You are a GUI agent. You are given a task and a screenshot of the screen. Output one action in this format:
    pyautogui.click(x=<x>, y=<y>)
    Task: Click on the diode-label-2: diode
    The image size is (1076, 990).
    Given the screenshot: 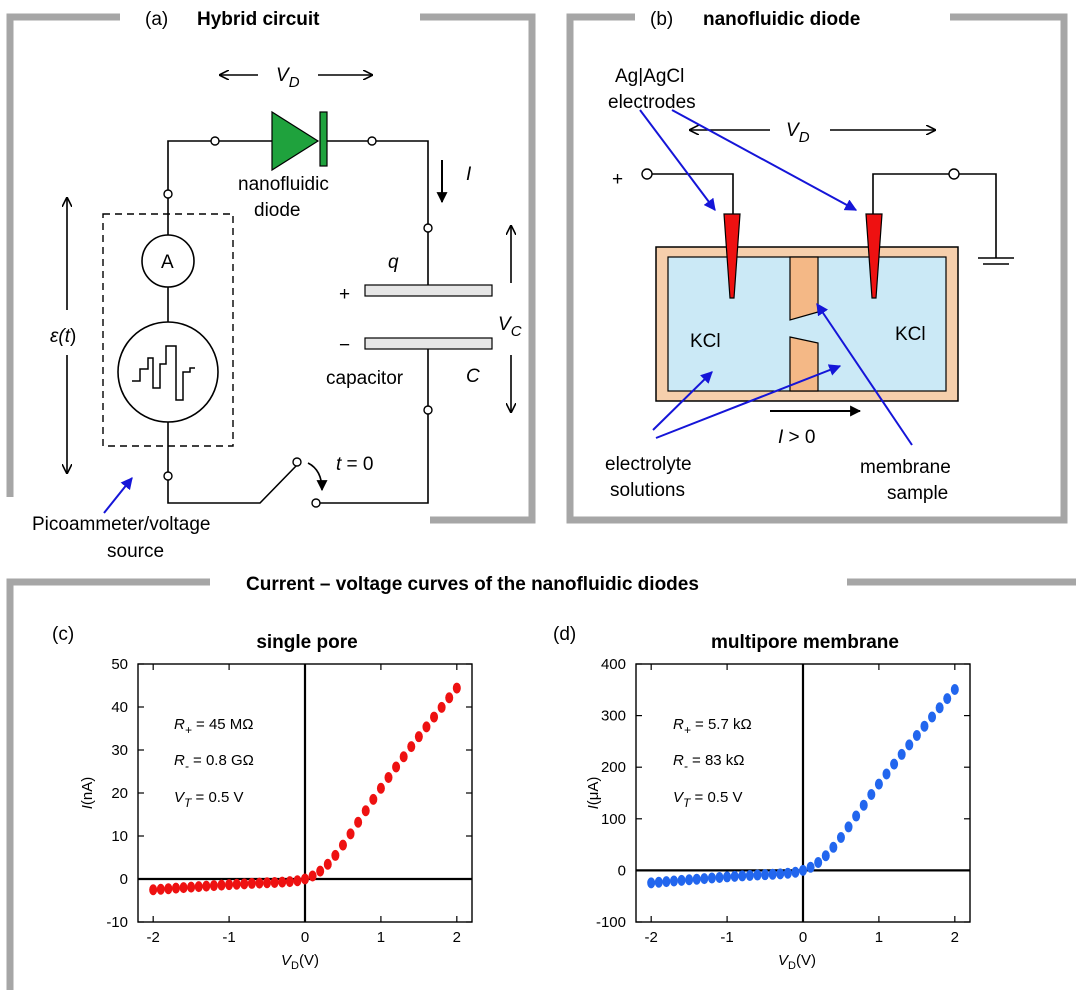 What is the action you would take?
    pyautogui.click(x=277, y=210)
    